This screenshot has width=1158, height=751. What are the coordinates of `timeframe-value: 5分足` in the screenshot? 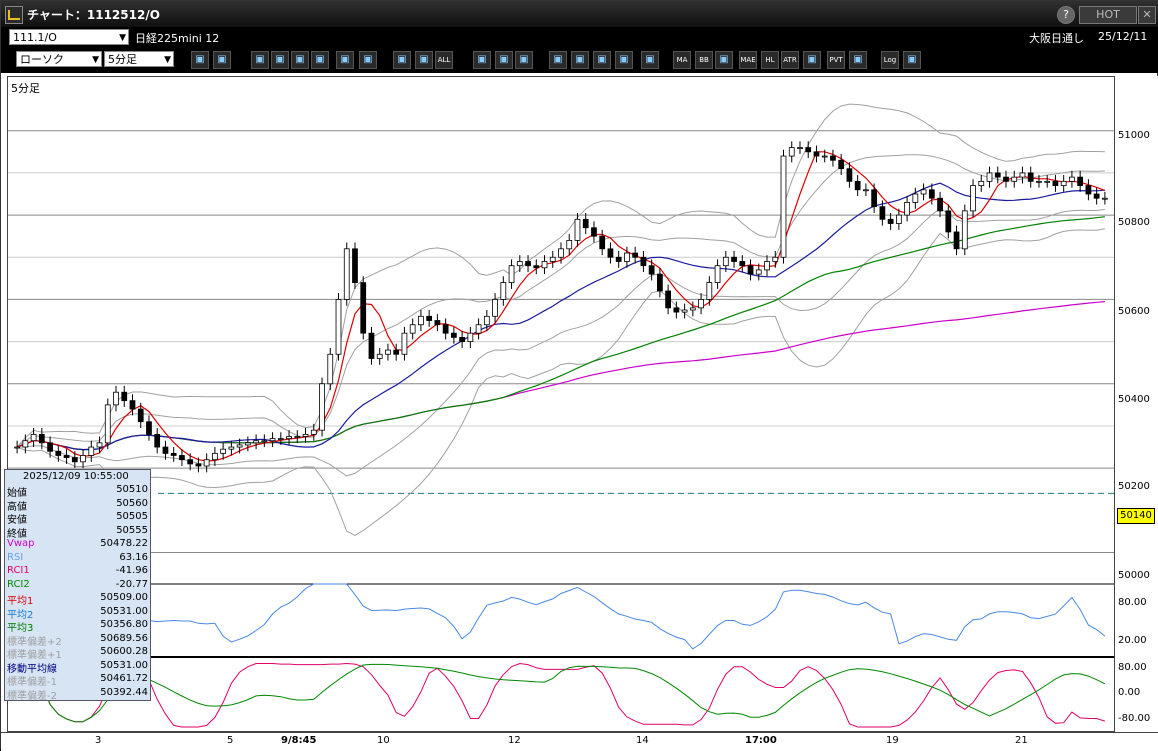 It's located at (122, 59).